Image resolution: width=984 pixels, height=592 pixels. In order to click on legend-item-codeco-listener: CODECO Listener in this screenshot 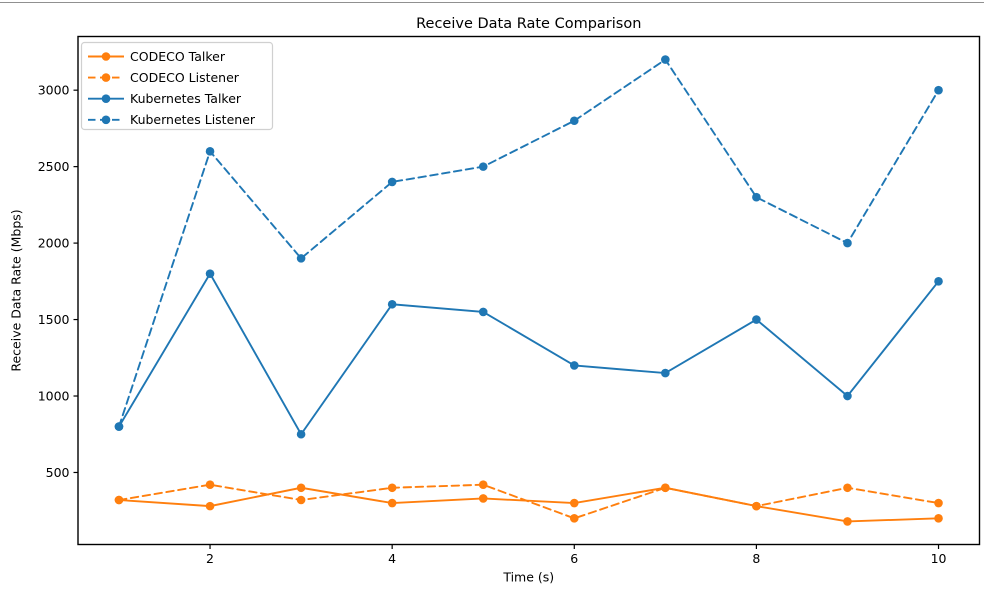, I will do `click(164, 77)`.